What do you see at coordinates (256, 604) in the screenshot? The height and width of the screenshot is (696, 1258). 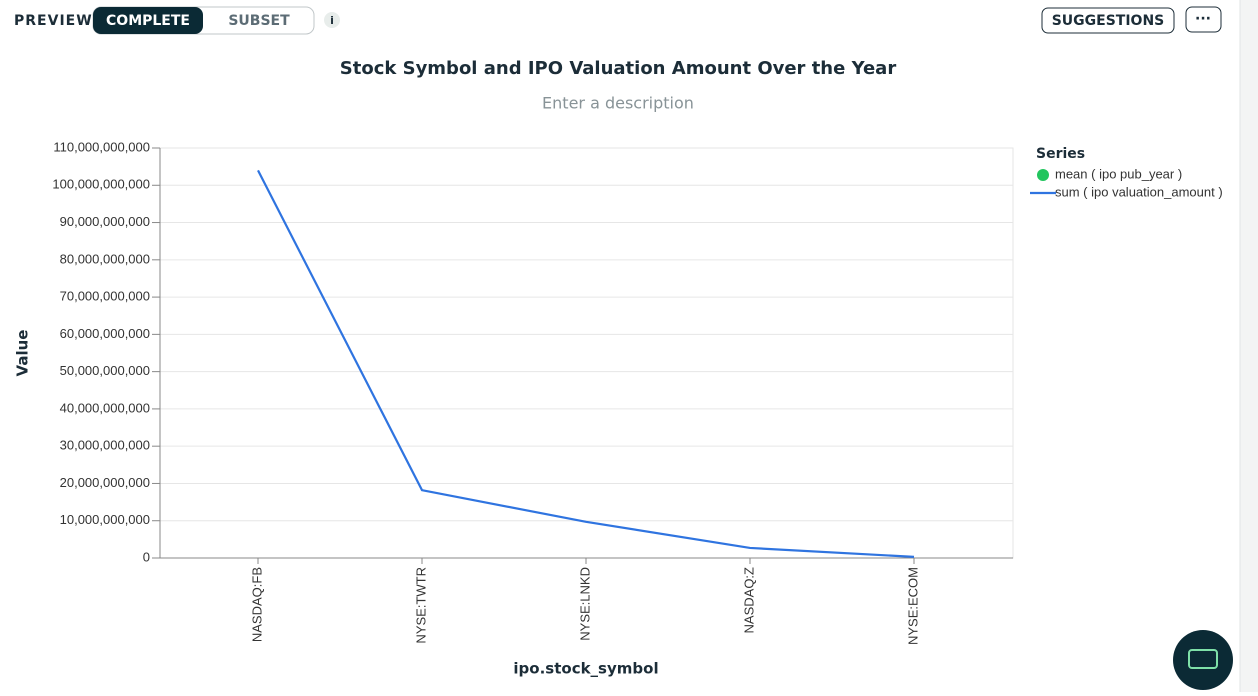 I see `x-tick-label: NASDAQ:FB` at bounding box center [256, 604].